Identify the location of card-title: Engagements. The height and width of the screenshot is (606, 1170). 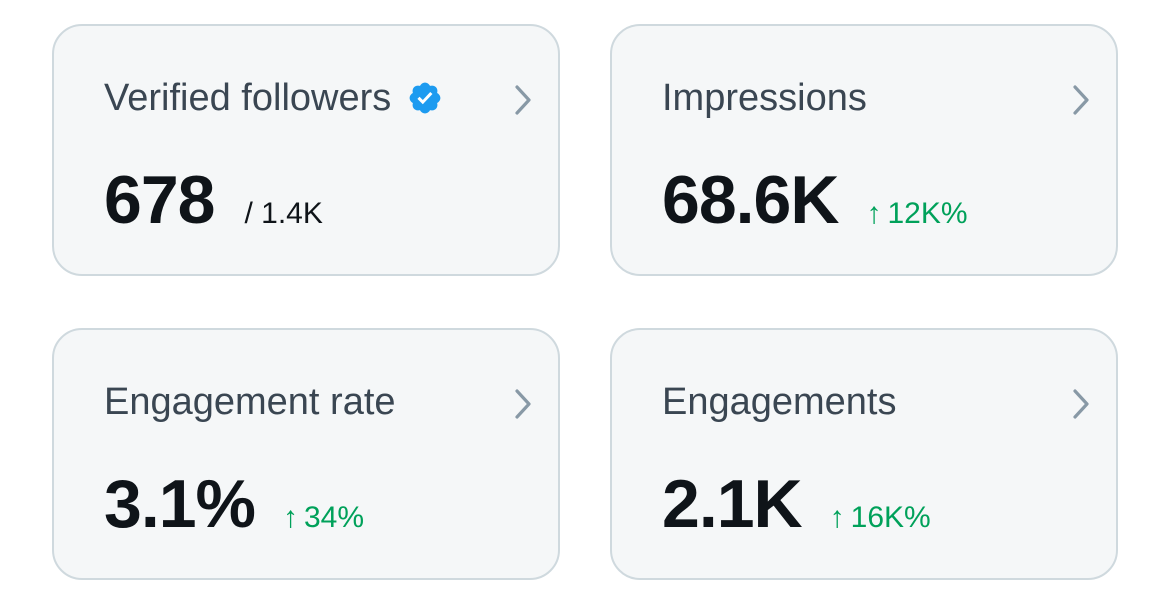
(779, 402).